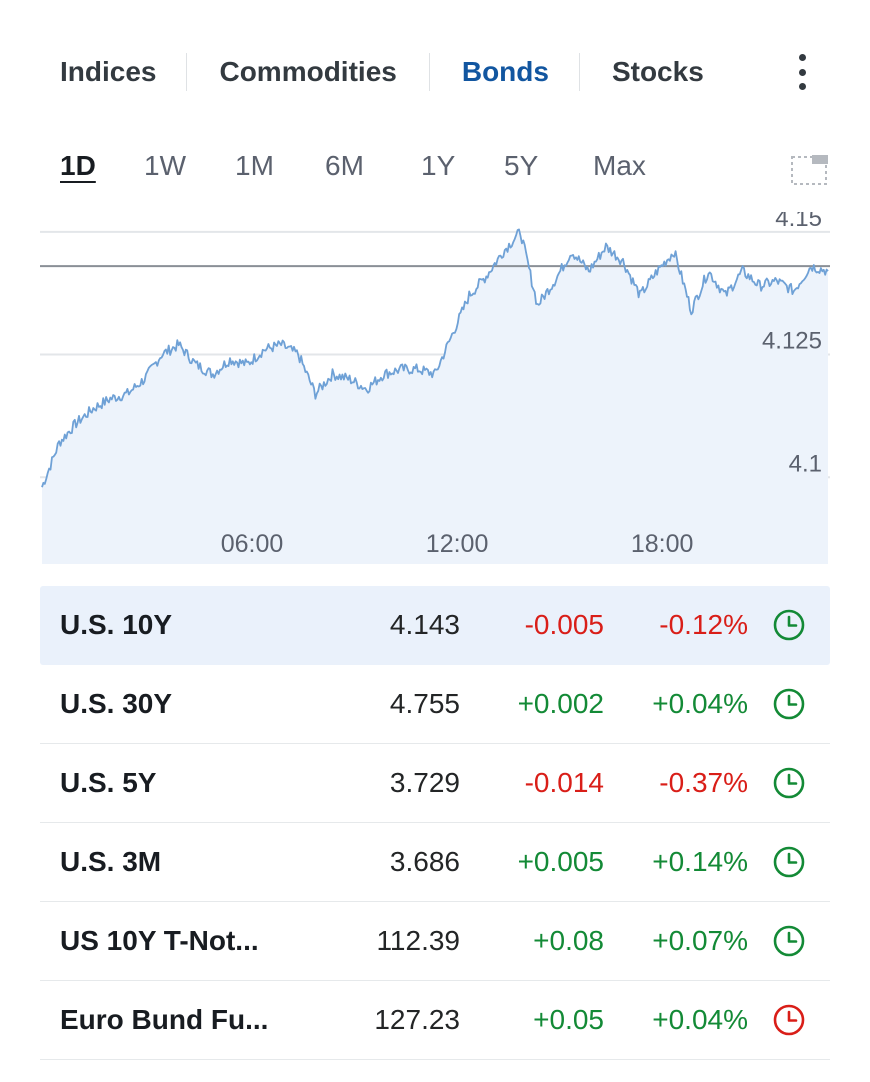  I want to click on range-tab-5y: 5Y, so click(521, 165).